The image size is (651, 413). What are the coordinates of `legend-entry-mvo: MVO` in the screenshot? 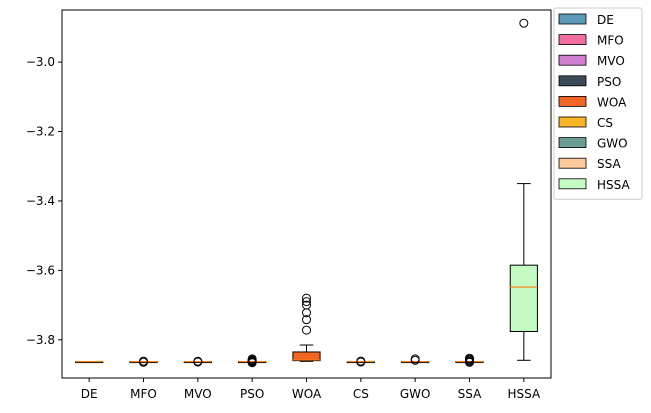 It's located at (591, 61).